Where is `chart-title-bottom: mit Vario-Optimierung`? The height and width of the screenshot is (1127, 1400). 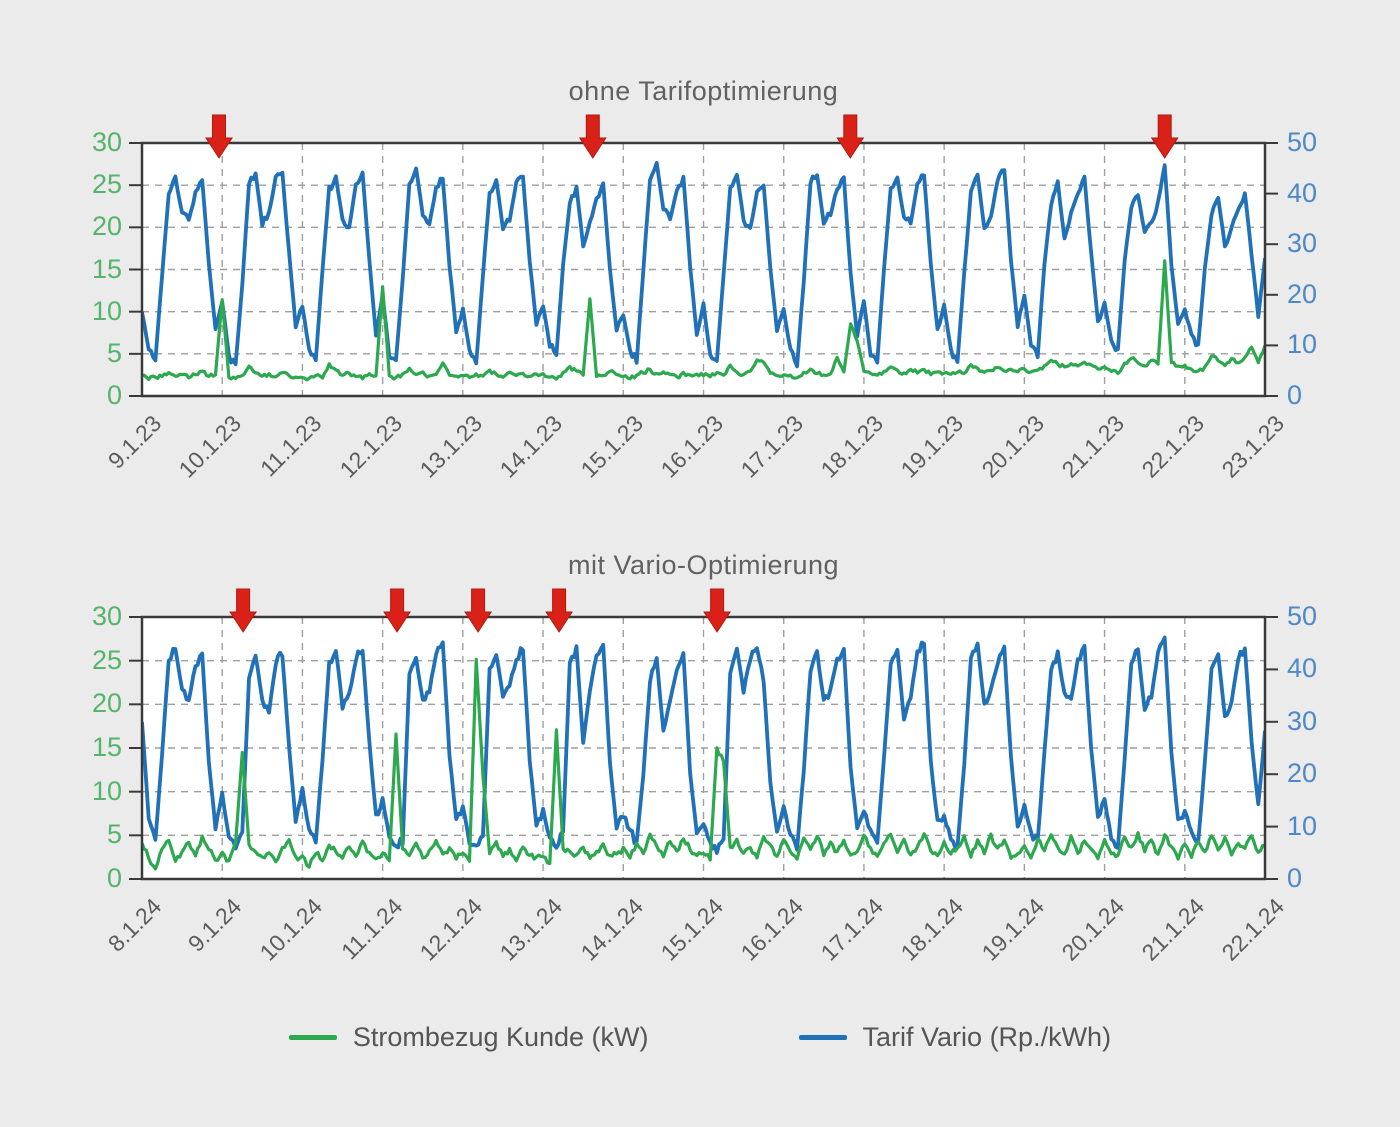
chart-title-bottom: mit Vario-Optimierung is located at coordinates (703, 565).